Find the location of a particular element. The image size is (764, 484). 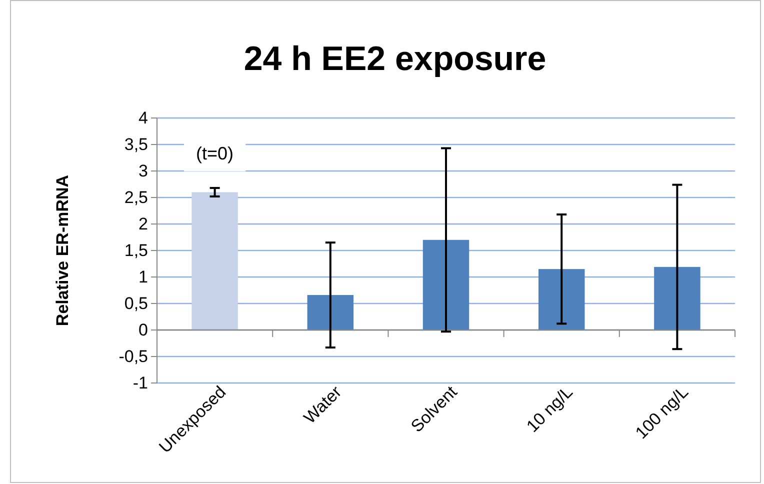

y-tick-label: 2,5 is located at coordinates (136, 197).